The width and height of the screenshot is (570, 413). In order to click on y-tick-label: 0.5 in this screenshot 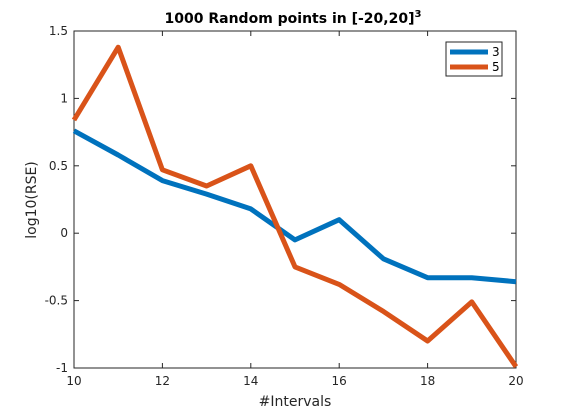, I will do `click(58, 166)`.